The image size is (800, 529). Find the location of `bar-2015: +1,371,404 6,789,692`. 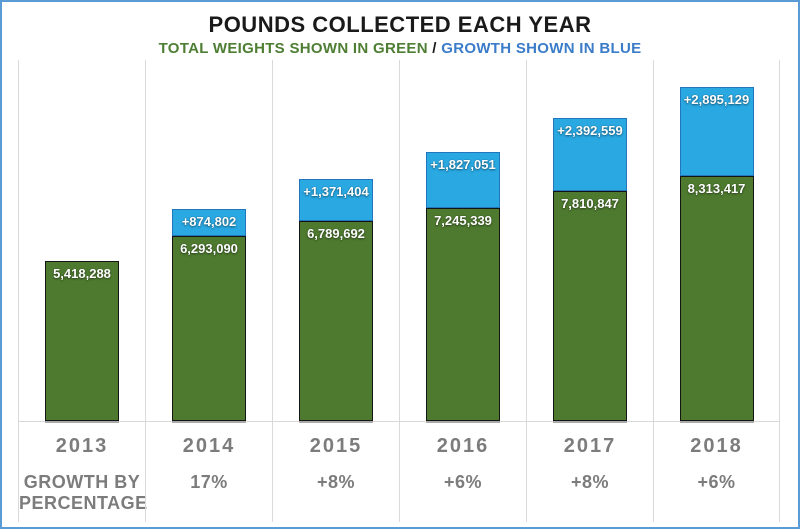

bar-2015: +1,371,404 6,789,692 is located at coordinates (336, 300).